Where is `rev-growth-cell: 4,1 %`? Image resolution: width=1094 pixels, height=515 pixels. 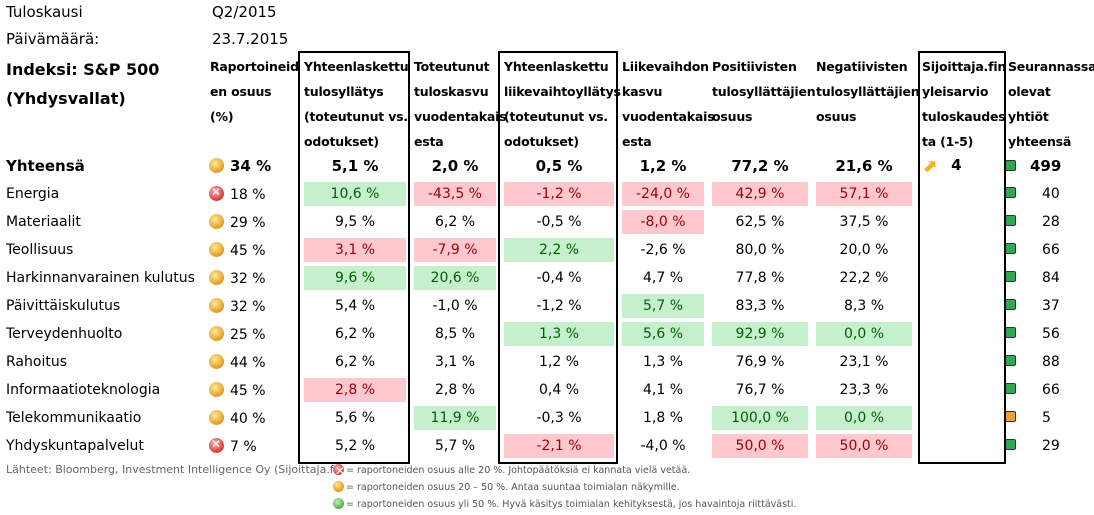
rev-growth-cell: 4,1 % is located at coordinates (663, 390).